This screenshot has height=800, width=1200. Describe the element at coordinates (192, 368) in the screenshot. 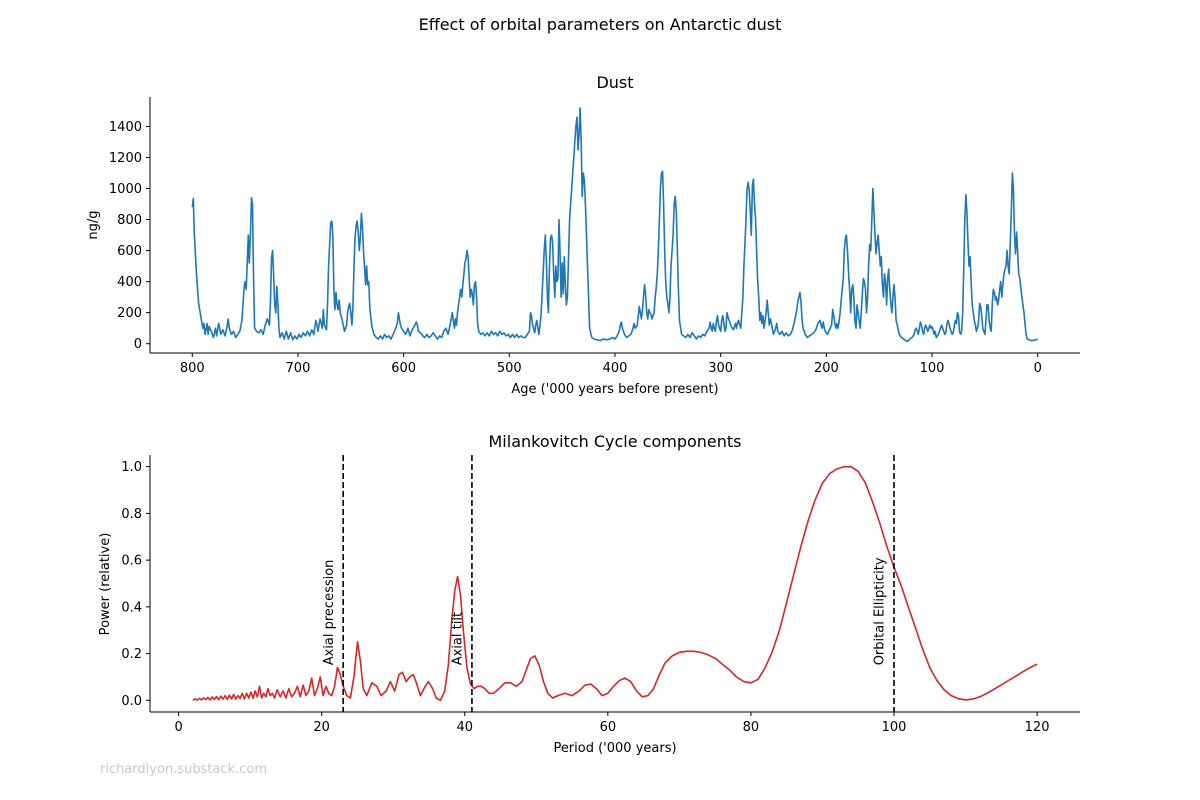

I see `dust-x-tick-label-0: 800` at that location.